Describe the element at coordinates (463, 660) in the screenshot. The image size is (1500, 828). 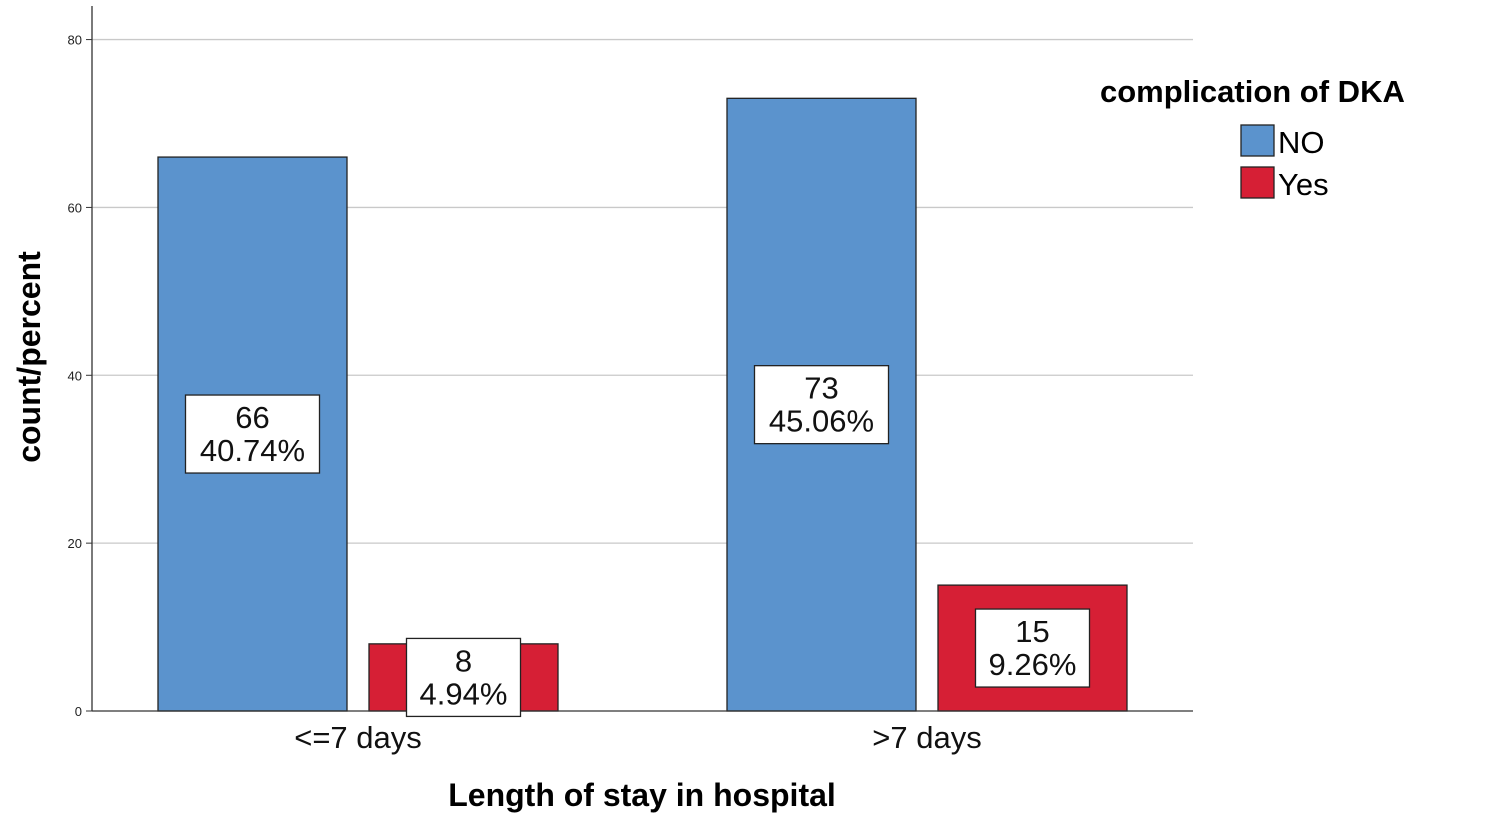
I see `data-label-count: 8` at that location.